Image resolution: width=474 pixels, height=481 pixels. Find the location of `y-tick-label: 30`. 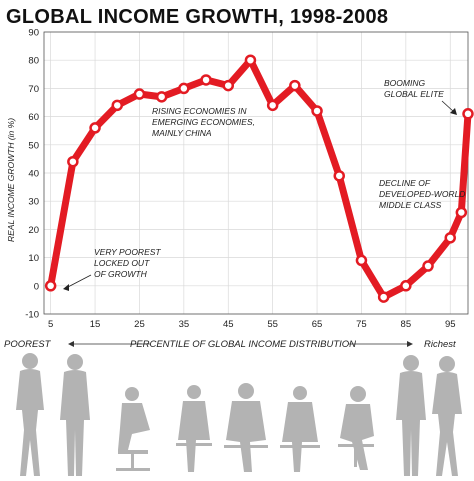

y-tick-label: 30 is located at coordinates (33, 202).